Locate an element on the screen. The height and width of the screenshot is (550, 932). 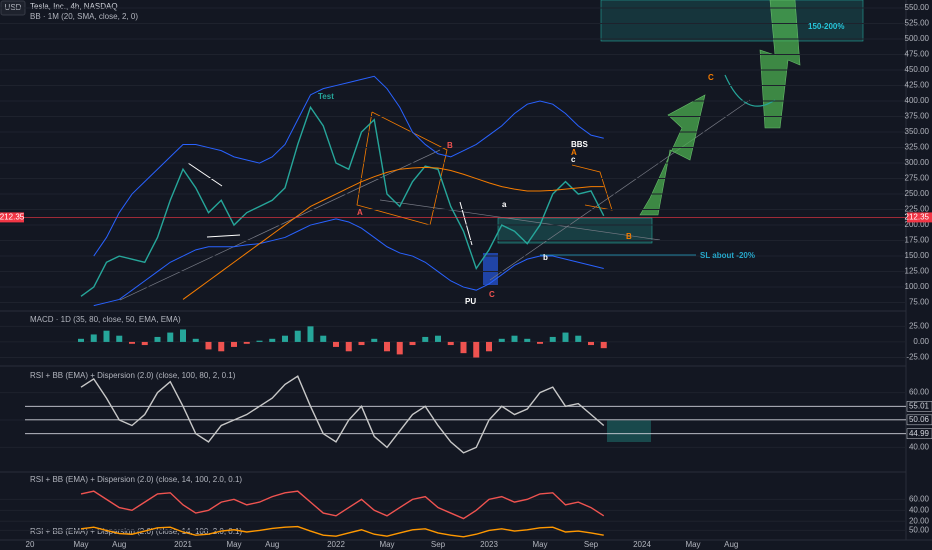
pu-zone is located at coordinates (490, 269).